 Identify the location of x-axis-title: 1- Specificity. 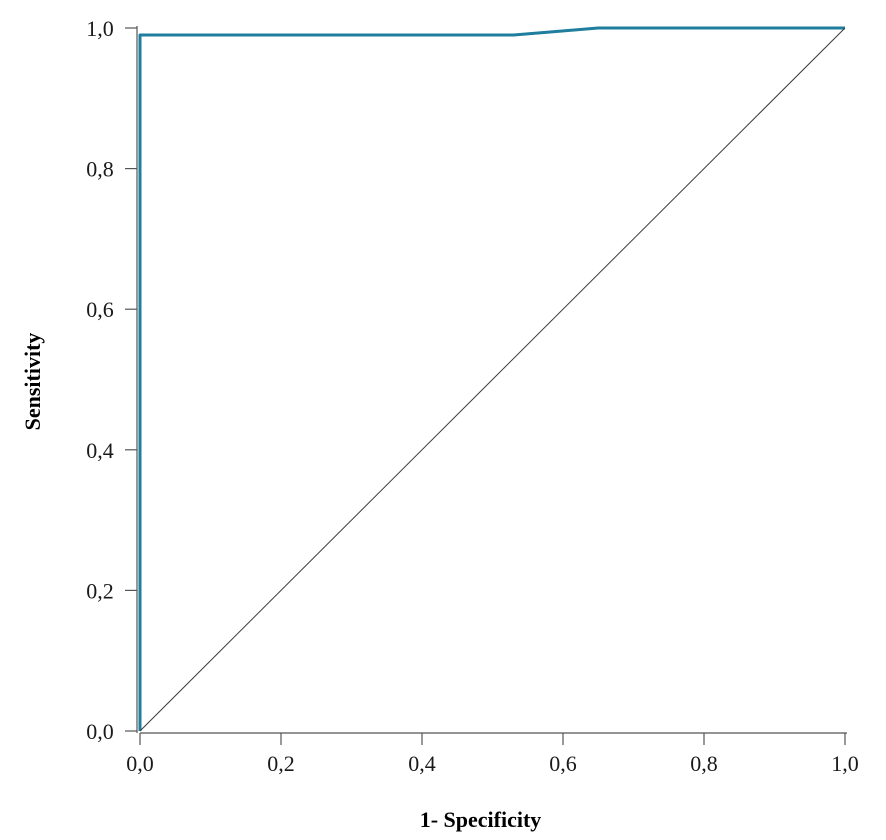
(481, 819).